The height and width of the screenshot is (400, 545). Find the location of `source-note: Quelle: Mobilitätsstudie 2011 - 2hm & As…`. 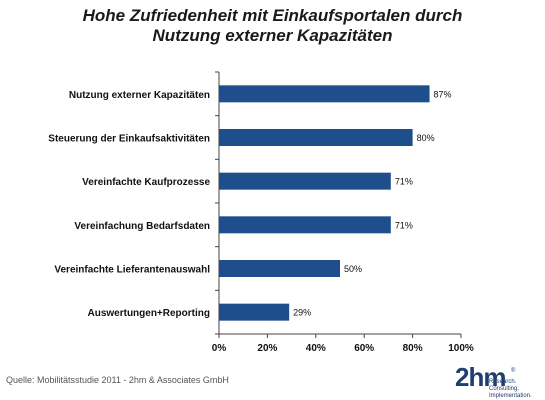

source-note: Quelle: Mobilitätsstudie 2011 - 2hm & As… is located at coordinates (117, 380).